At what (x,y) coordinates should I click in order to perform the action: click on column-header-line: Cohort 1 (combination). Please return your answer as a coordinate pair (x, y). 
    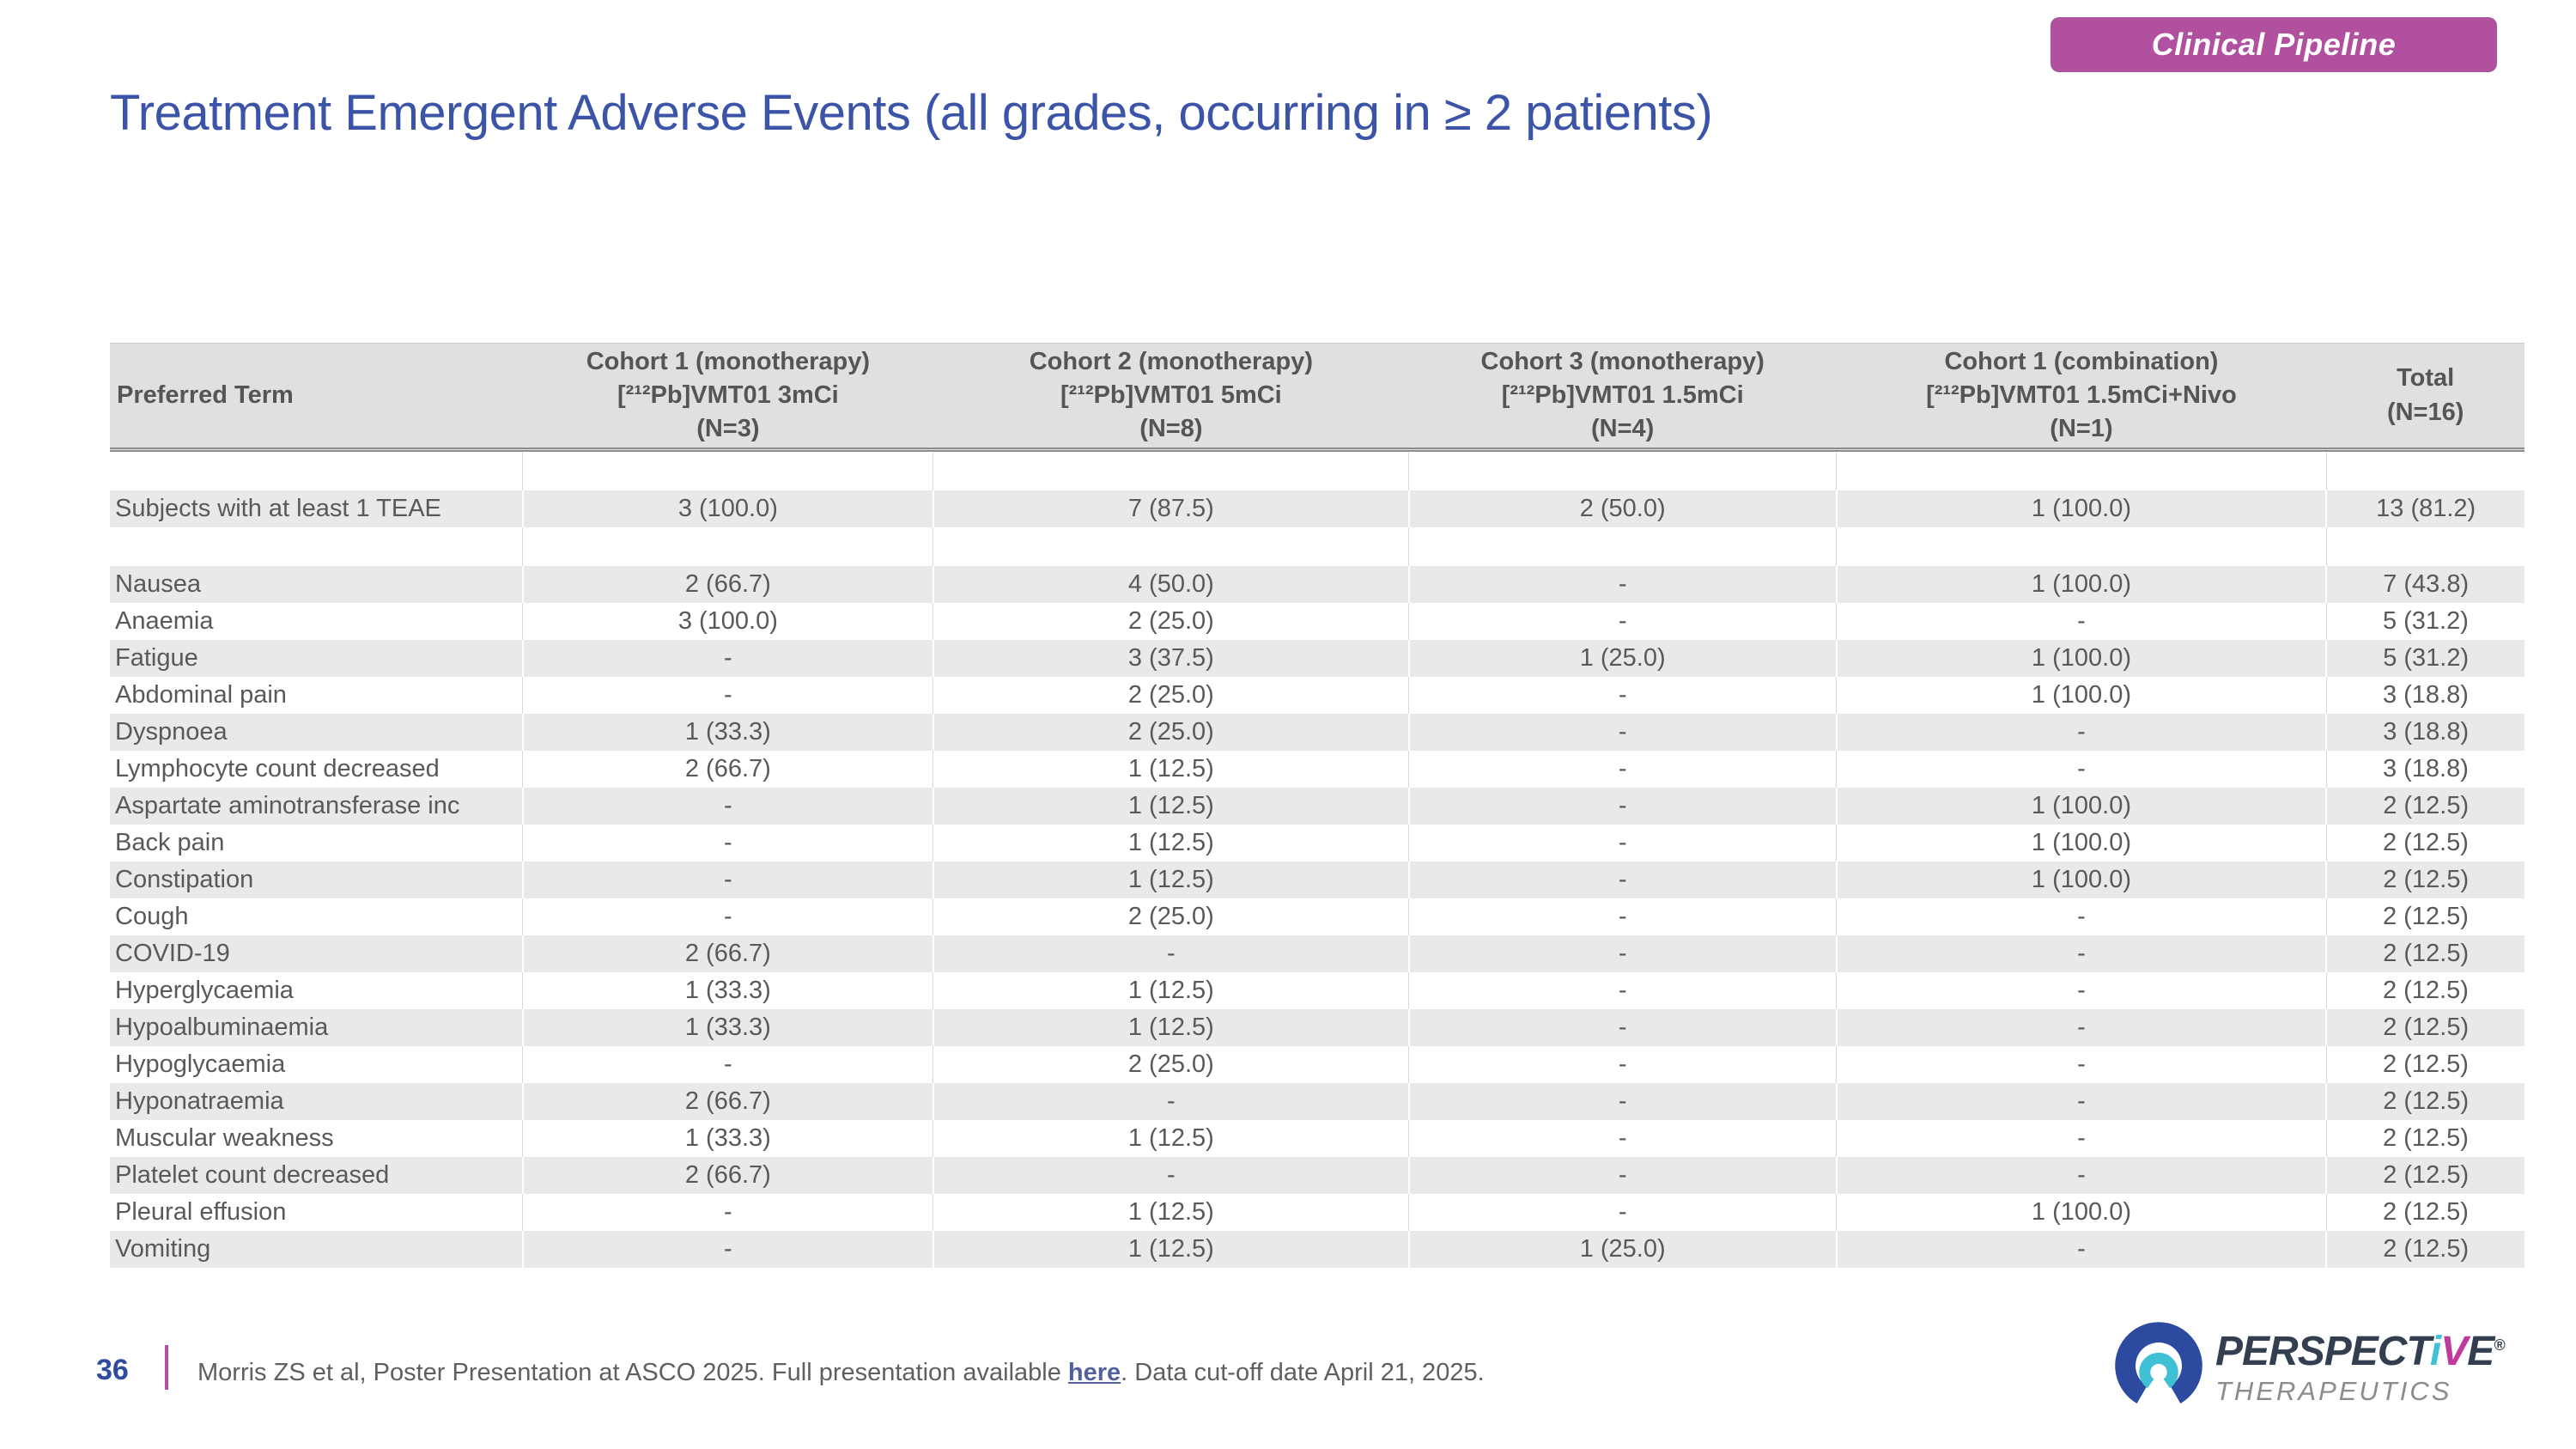
    Looking at the image, I should click on (2082, 361).